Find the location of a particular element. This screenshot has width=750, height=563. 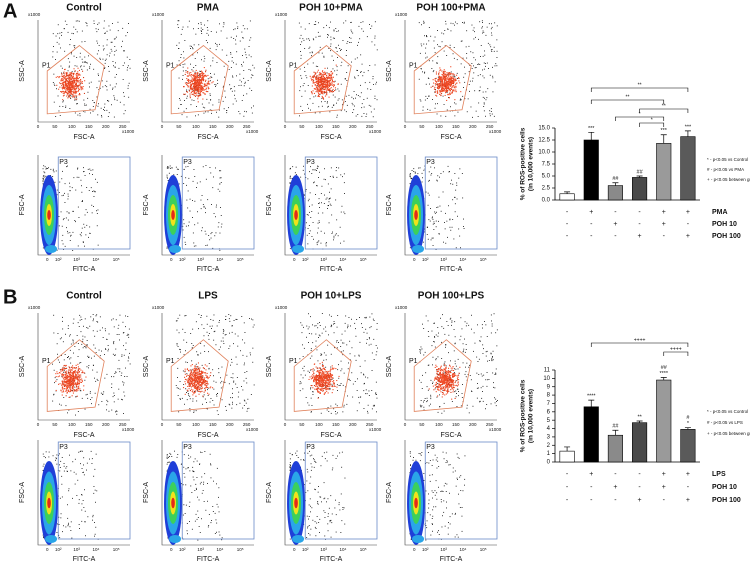

gate is located at coordinates (218, 203).